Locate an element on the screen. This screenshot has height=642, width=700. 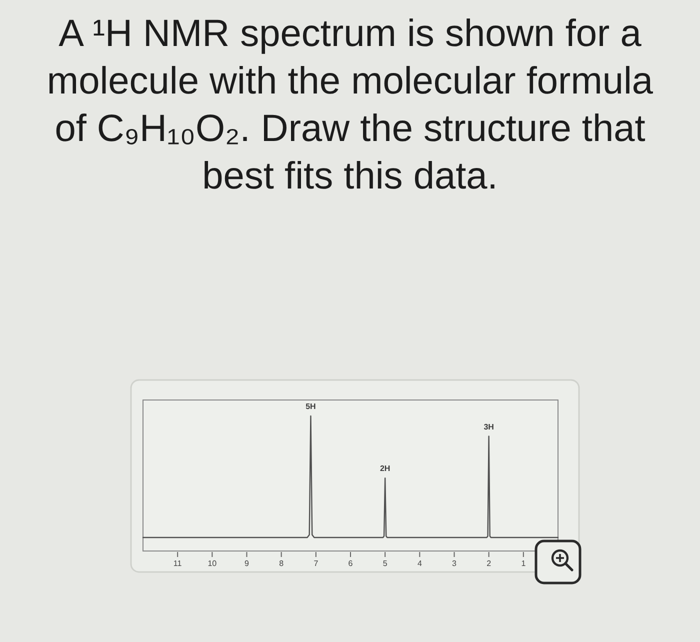
x-tick-label: 2 is located at coordinates (489, 563).